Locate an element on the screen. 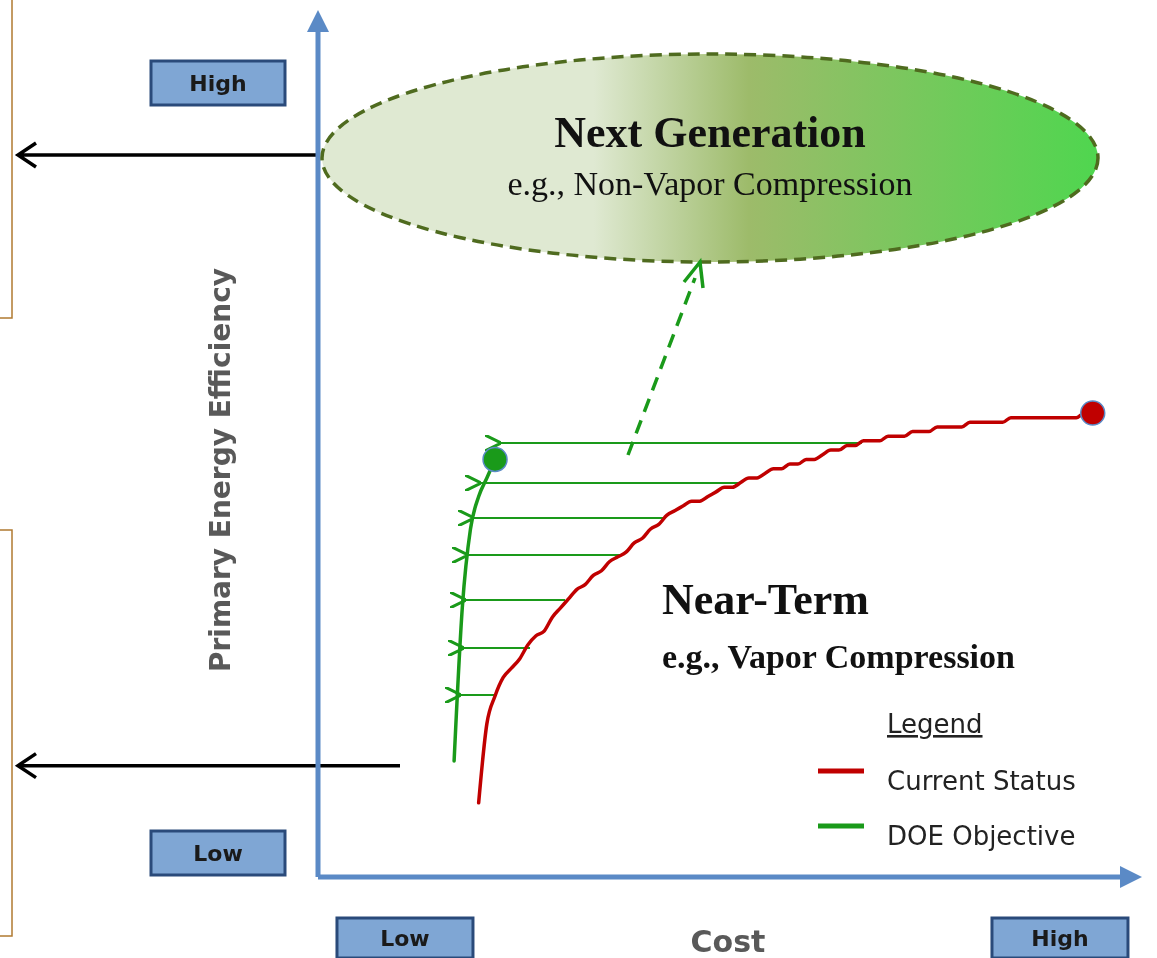 Image resolution: width=1157 pixels, height=958 pixels. legend-label: DOE Objective is located at coordinates (981, 836).